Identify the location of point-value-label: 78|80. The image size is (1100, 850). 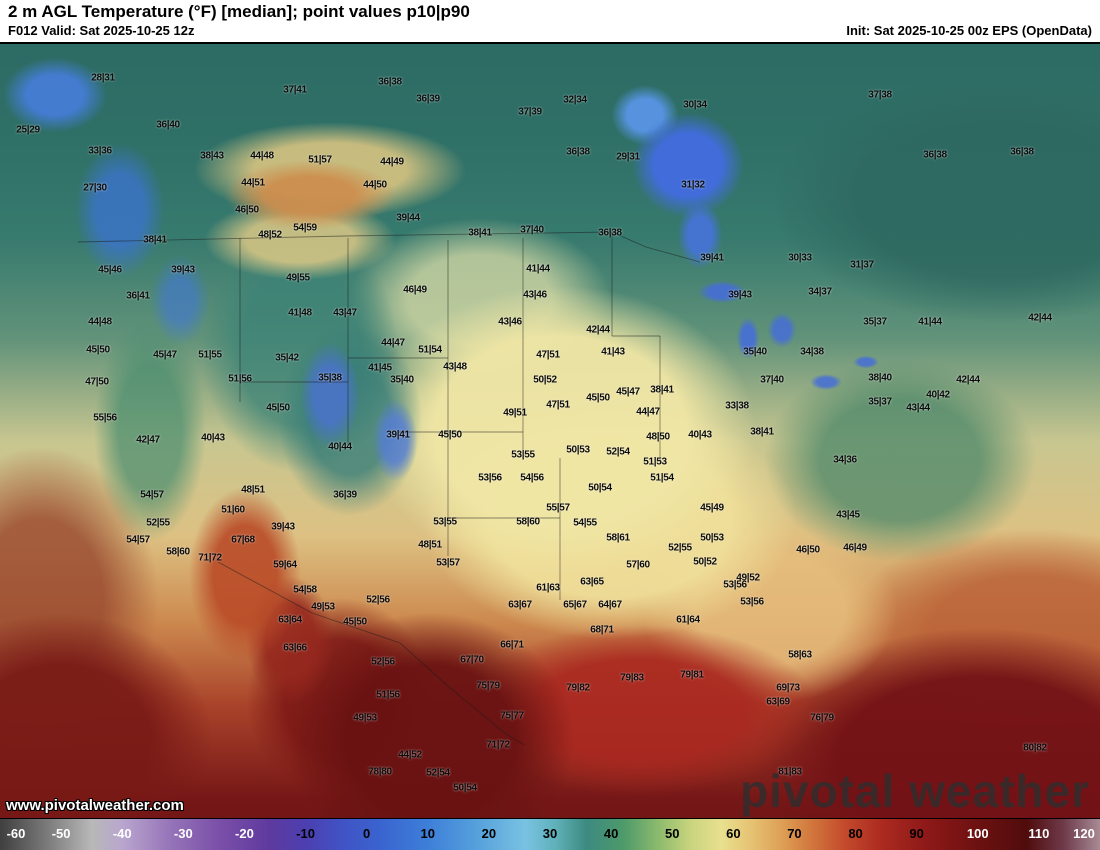
(380, 772).